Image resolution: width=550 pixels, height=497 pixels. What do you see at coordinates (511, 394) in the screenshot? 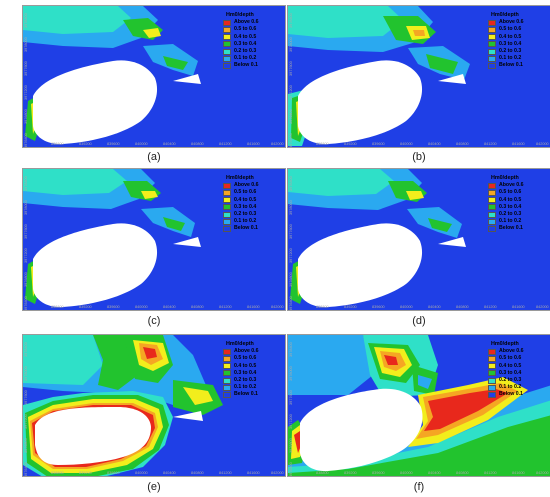
I see `legend-label: Below 0.1` at bounding box center [511, 394].